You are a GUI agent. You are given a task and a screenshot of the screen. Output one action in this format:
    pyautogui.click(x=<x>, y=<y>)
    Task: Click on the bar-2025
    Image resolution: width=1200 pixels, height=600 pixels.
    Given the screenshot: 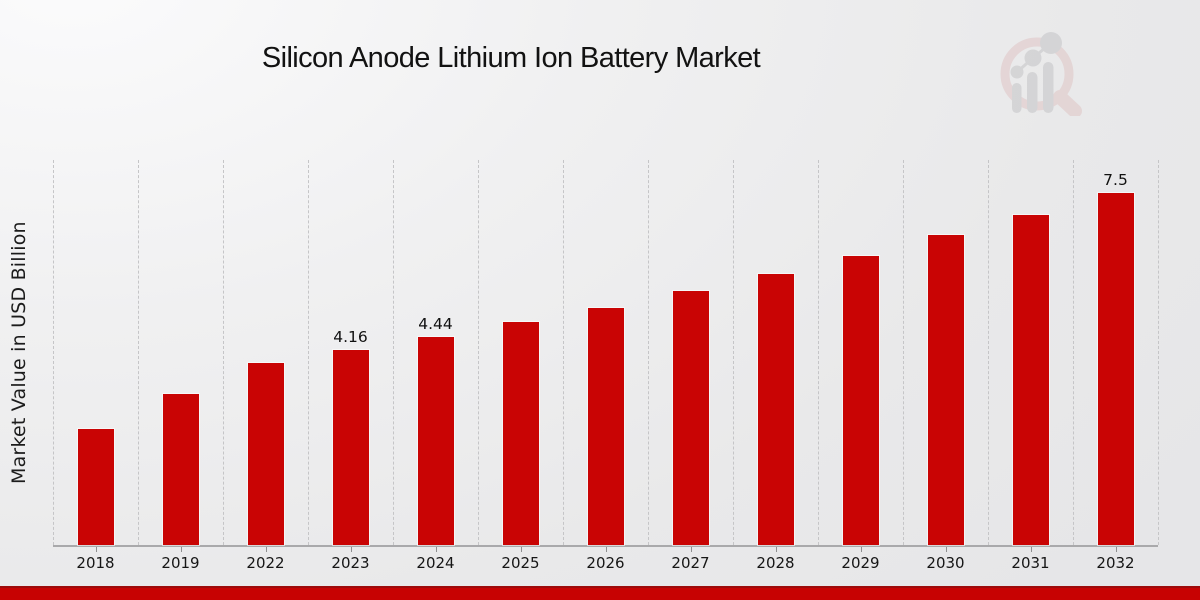 What is the action you would take?
    pyautogui.click(x=520, y=433)
    